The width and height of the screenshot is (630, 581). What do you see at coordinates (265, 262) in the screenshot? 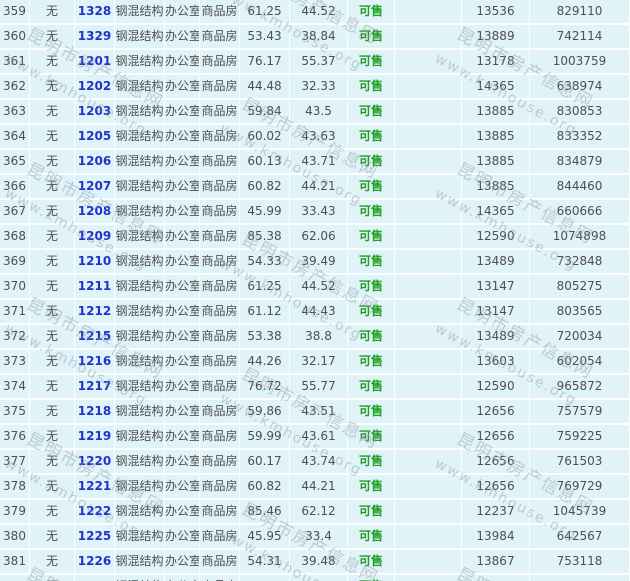
I see `cell-area: 54.33` at bounding box center [265, 262].